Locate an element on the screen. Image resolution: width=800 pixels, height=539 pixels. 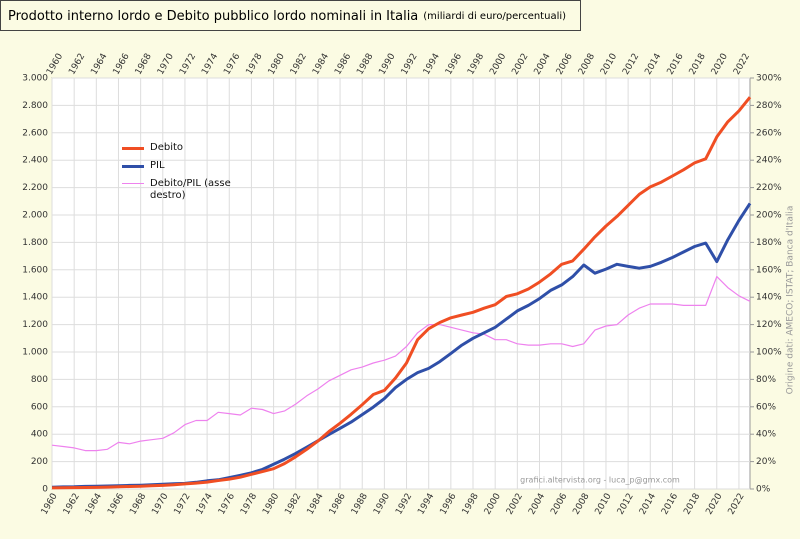
x-tick-label: 1960 is located at coordinates (50, 504).